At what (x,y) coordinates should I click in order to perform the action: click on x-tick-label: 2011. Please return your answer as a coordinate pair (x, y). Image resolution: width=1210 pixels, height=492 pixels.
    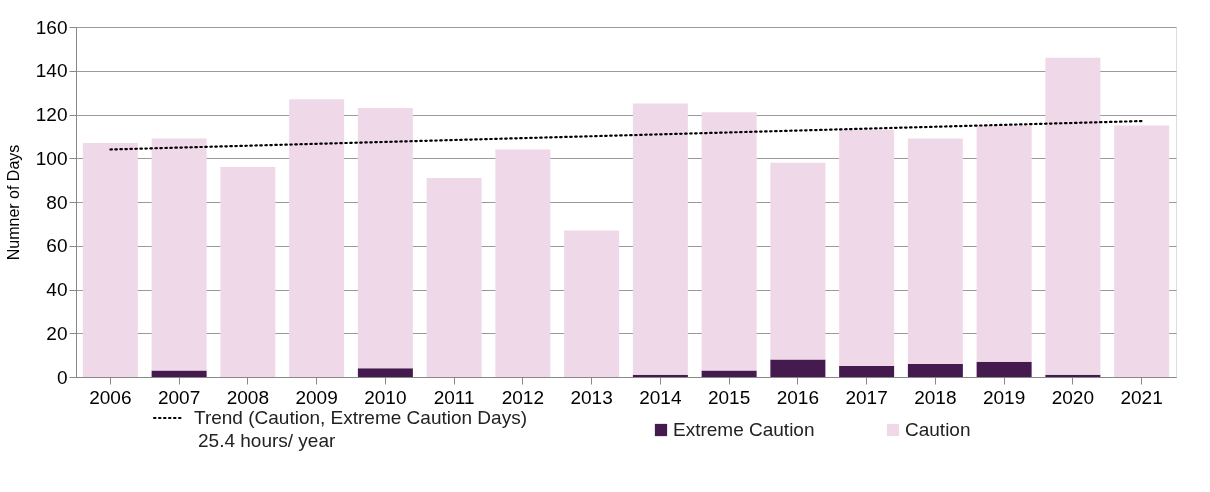
    Looking at the image, I should click on (454, 397).